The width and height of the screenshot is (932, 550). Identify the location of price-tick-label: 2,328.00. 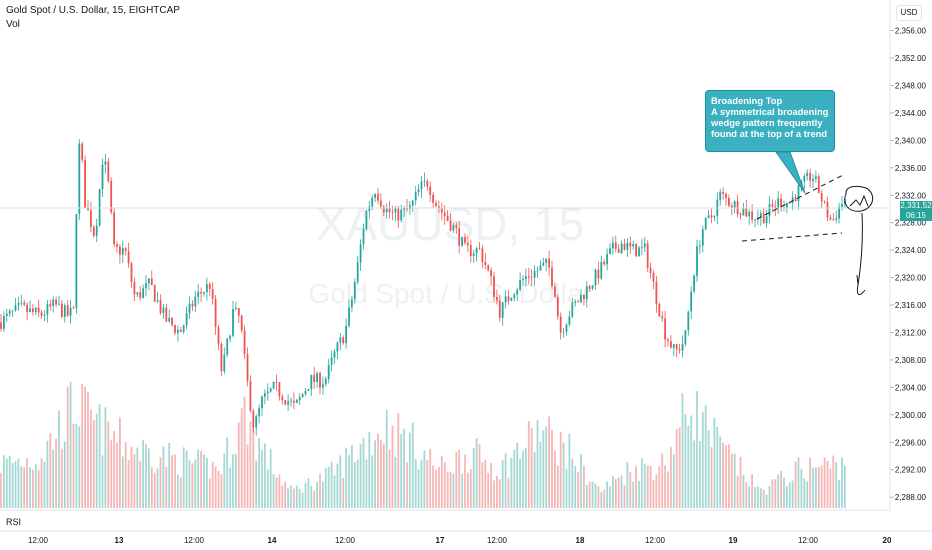
(911, 223).